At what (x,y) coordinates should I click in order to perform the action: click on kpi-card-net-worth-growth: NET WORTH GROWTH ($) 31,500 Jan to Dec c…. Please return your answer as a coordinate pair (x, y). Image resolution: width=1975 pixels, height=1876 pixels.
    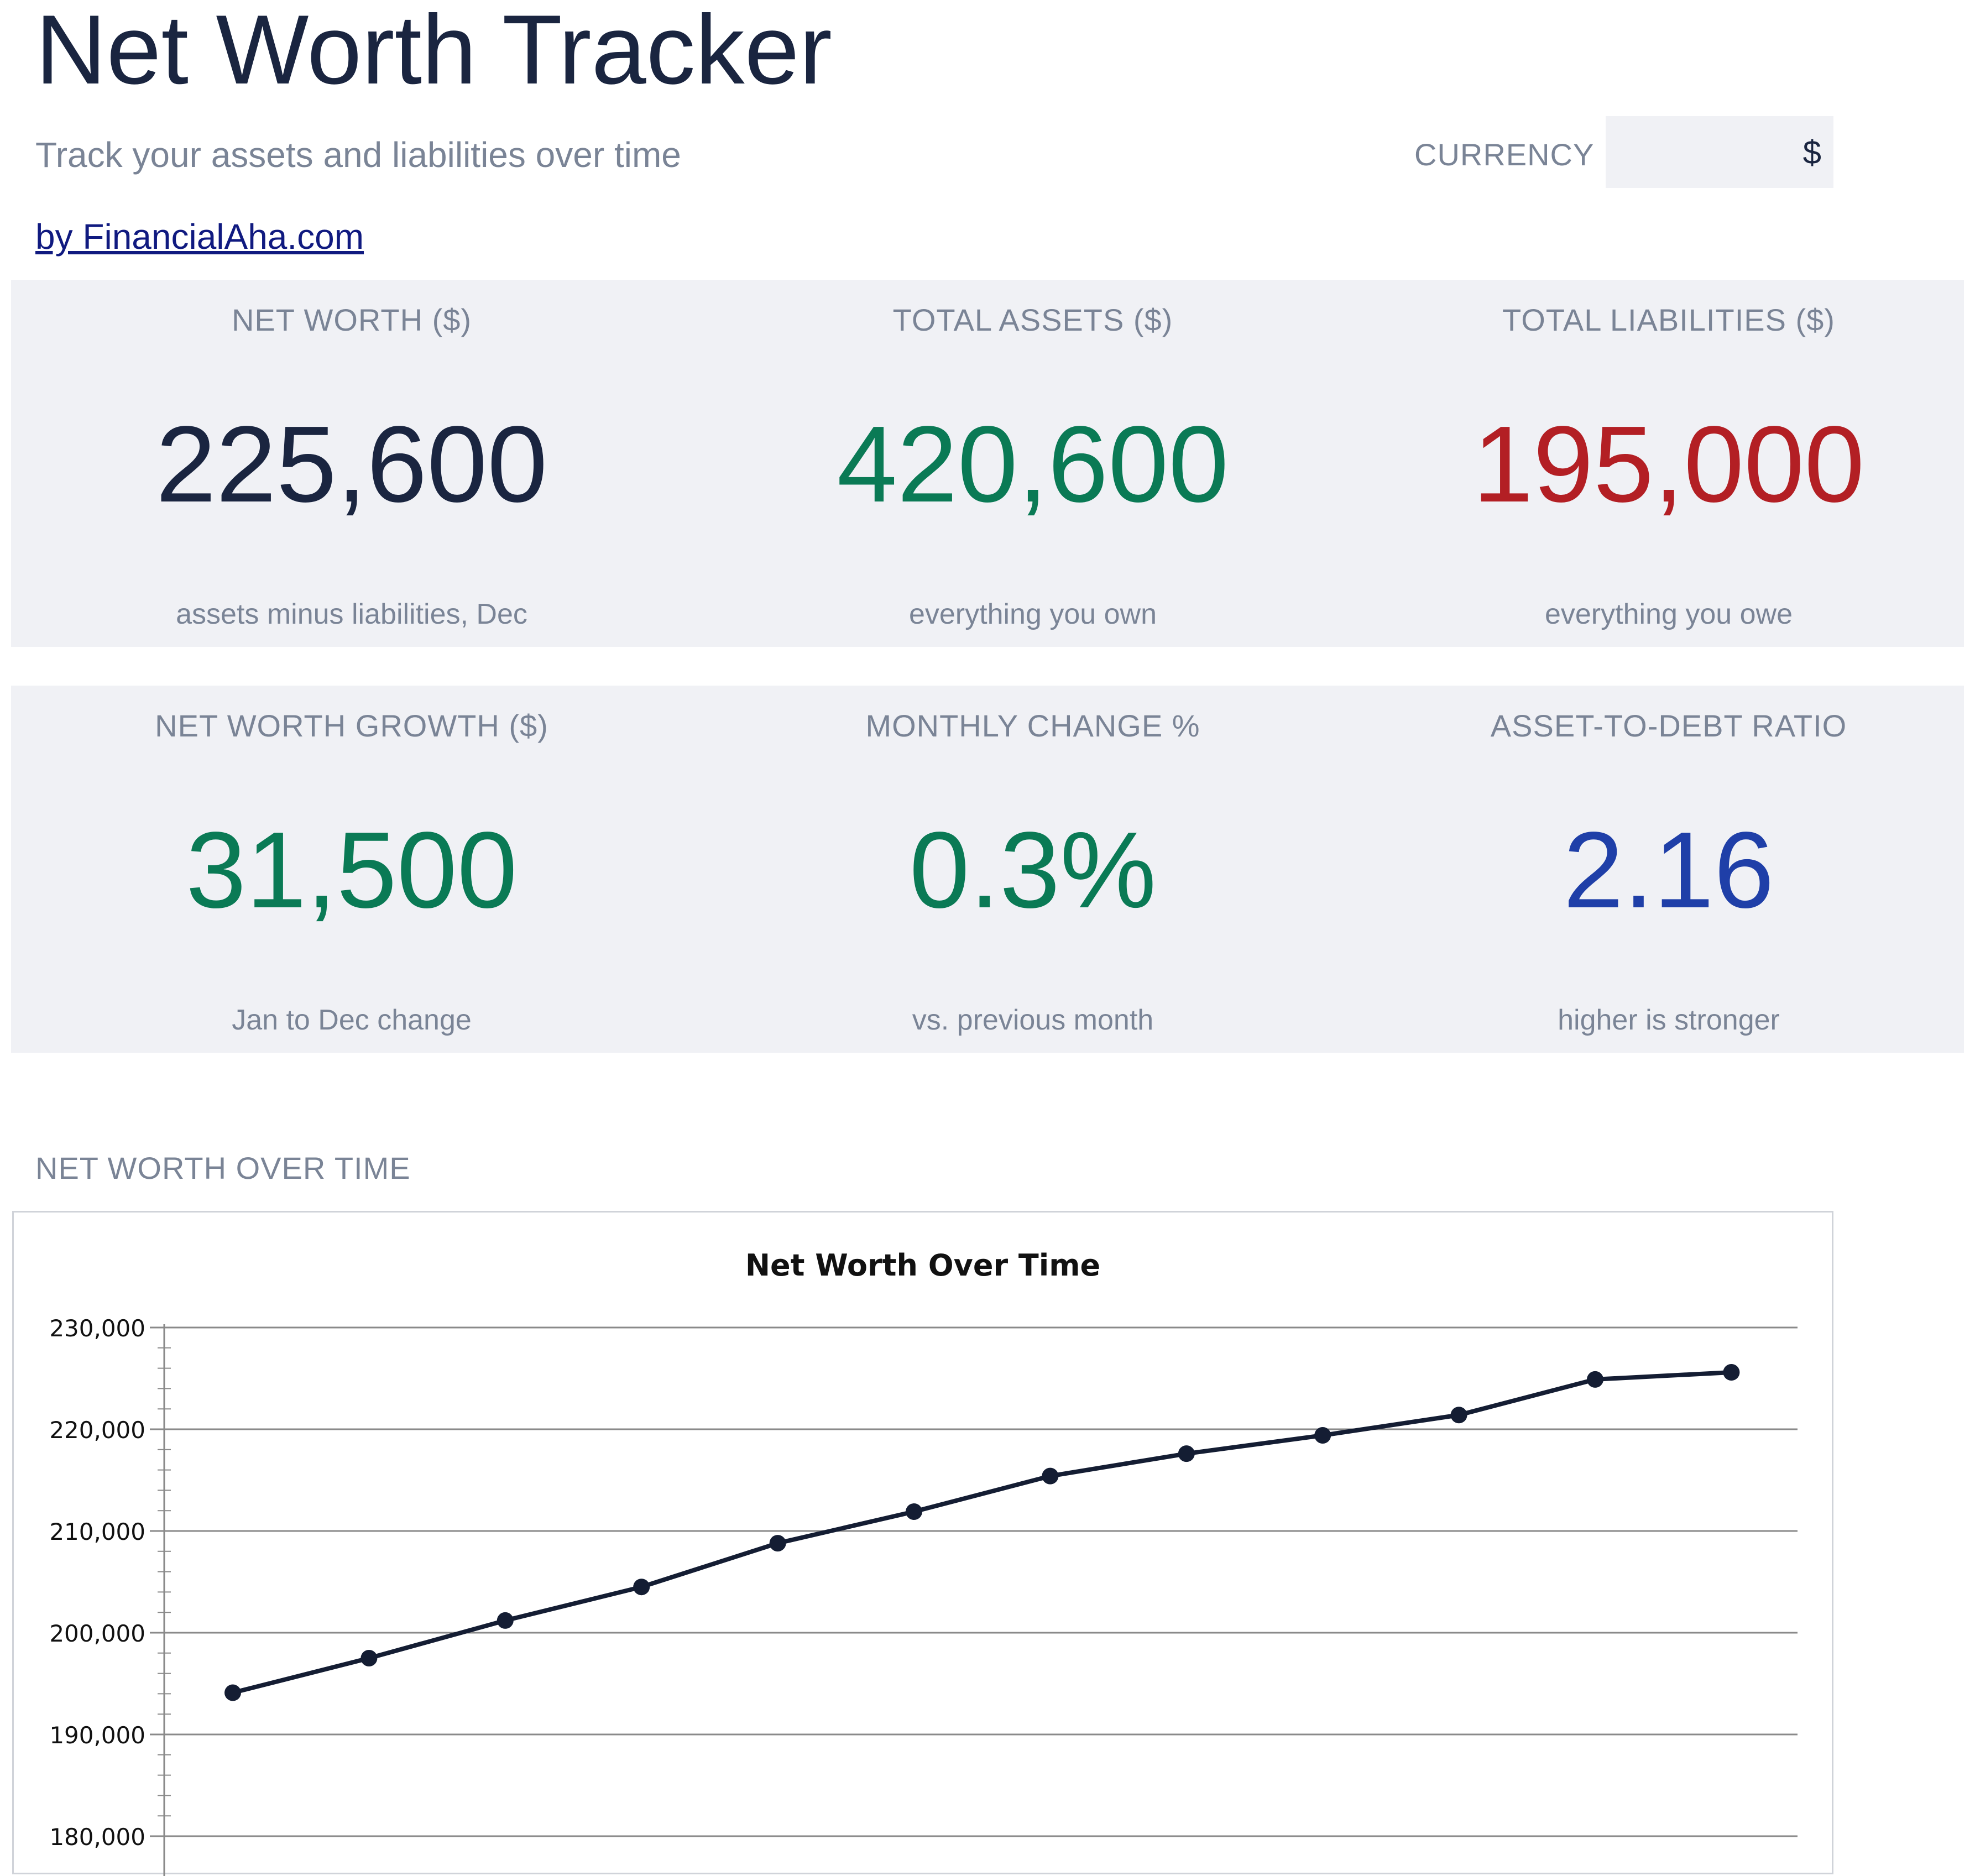
    Looking at the image, I should click on (351, 869).